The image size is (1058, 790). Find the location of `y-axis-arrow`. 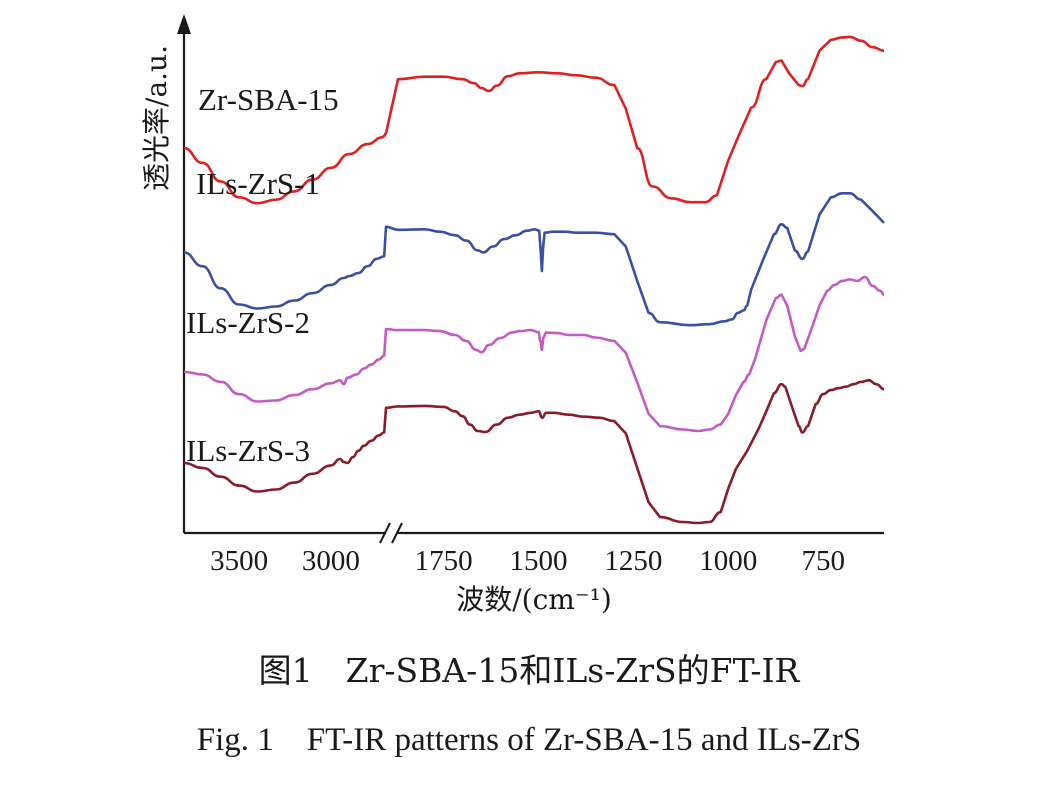

y-axis-arrow is located at coordinates (184, 24).